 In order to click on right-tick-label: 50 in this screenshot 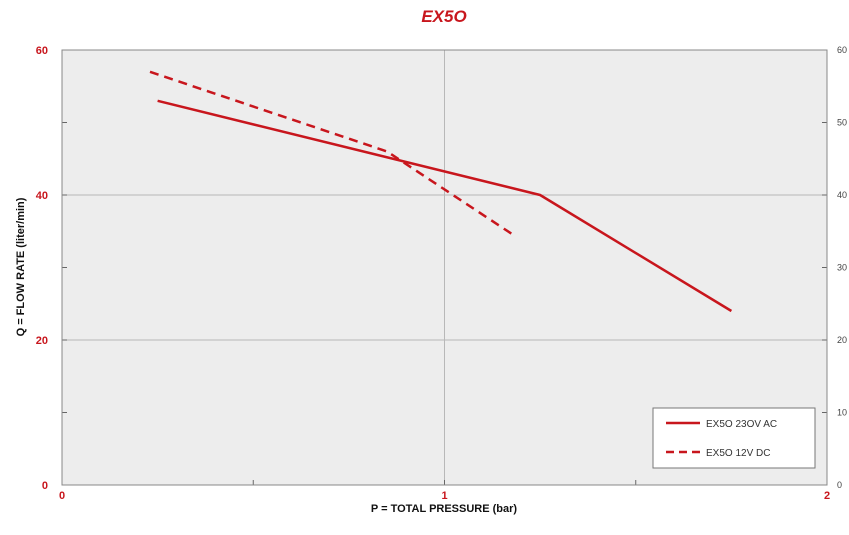, I will do `click(842, 123)`.